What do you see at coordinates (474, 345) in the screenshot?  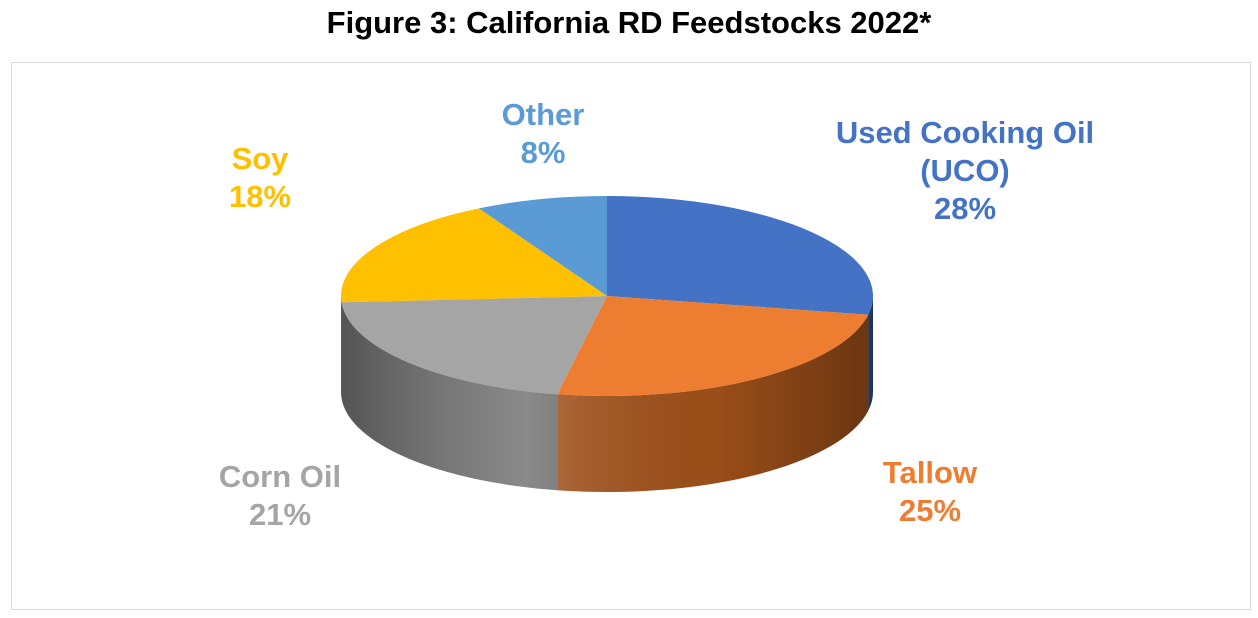 I see `pie-slice-corn` at bounding box center [474, 345].